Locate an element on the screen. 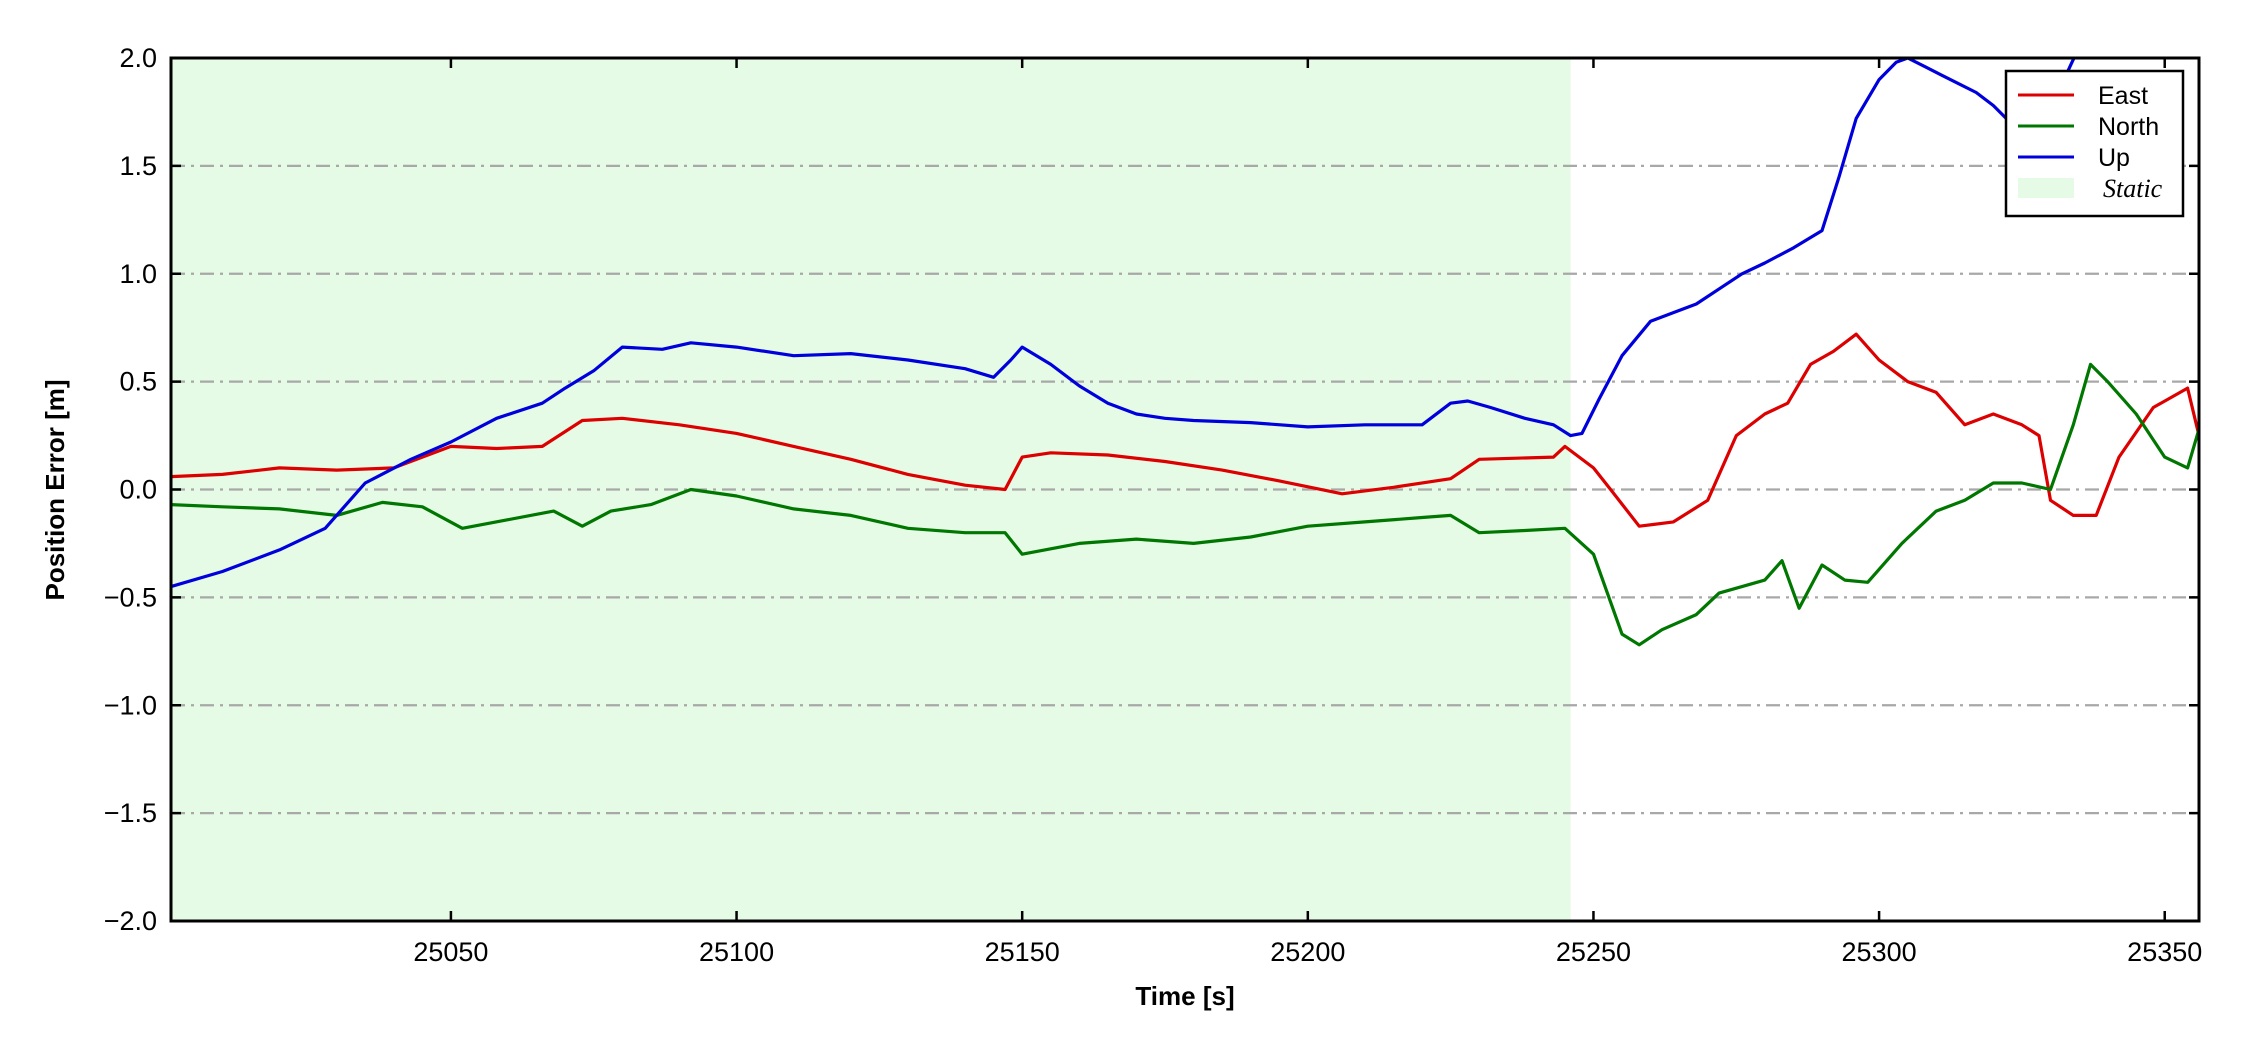 The height and width of the screenshot is (1050, 2250). x-tick-label: 25350 is located at coordinates (2164, 952).